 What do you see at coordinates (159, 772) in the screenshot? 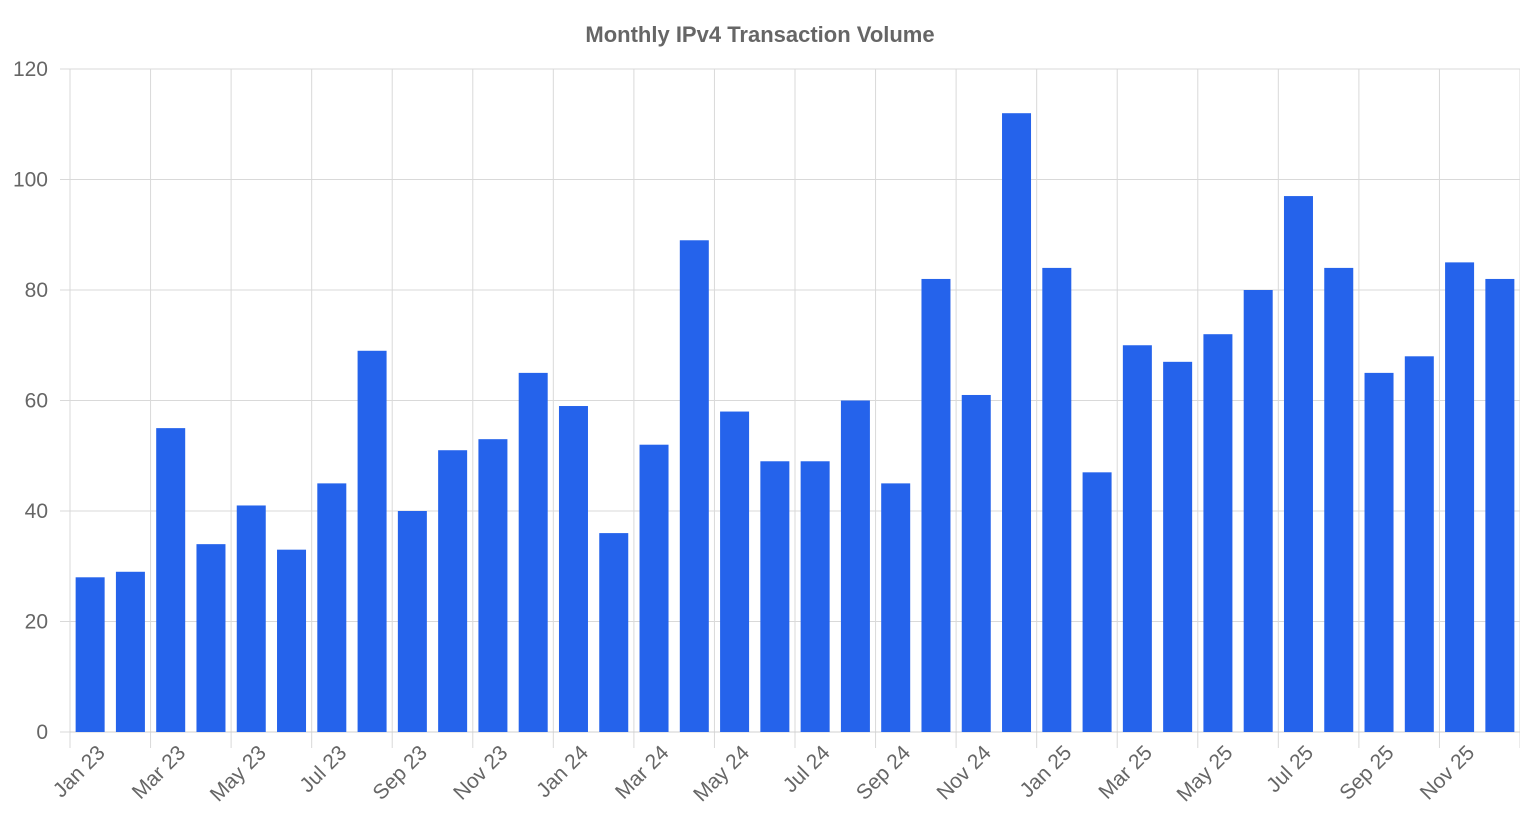
I see `x-tick-label: Mar 23` at bounding box center [159, 772].